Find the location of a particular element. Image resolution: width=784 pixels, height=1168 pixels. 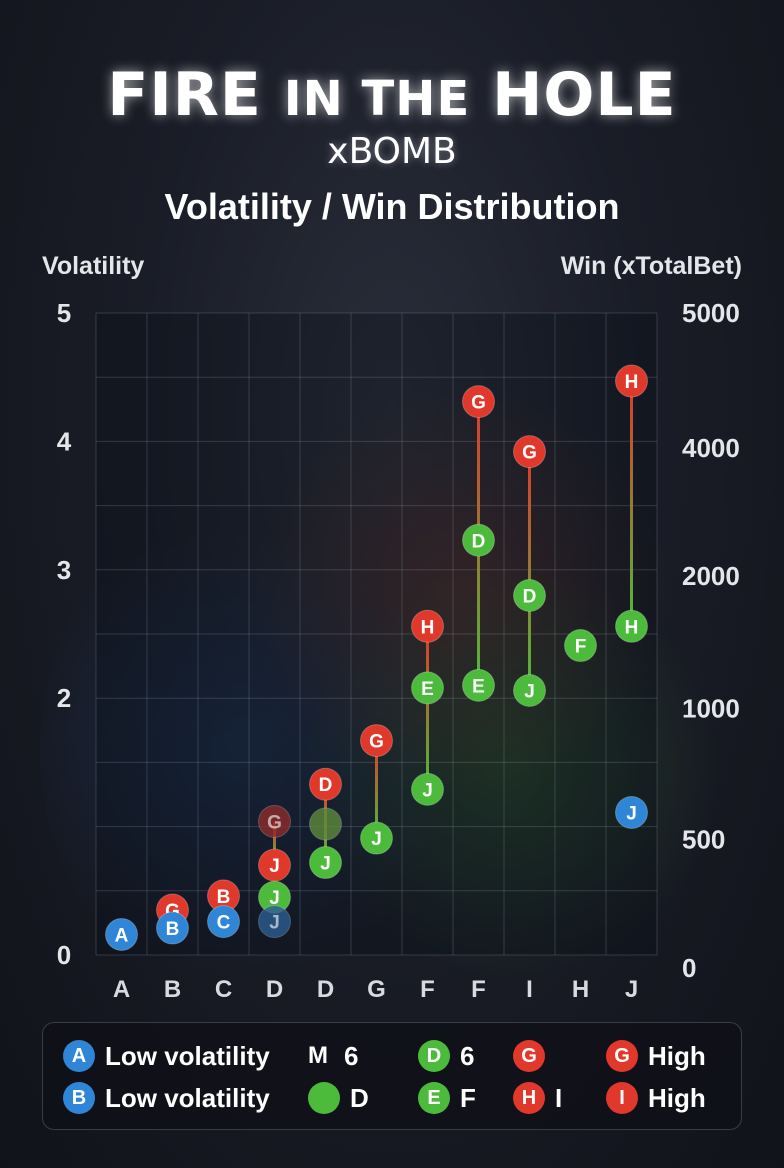

x-tick-label: F is located at coordinates (427, 989).